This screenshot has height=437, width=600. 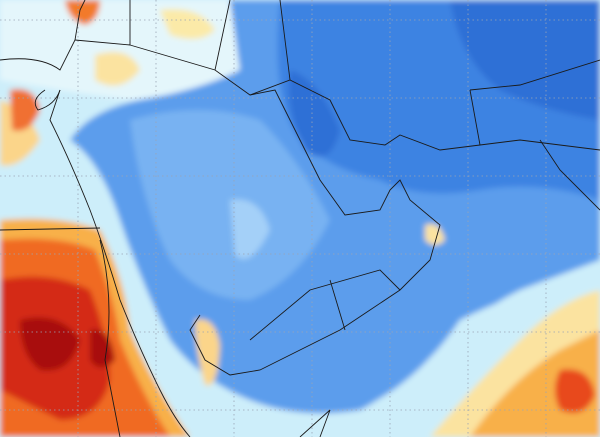 I want to click on darker-blue-patch, so click(x=314, y=113).